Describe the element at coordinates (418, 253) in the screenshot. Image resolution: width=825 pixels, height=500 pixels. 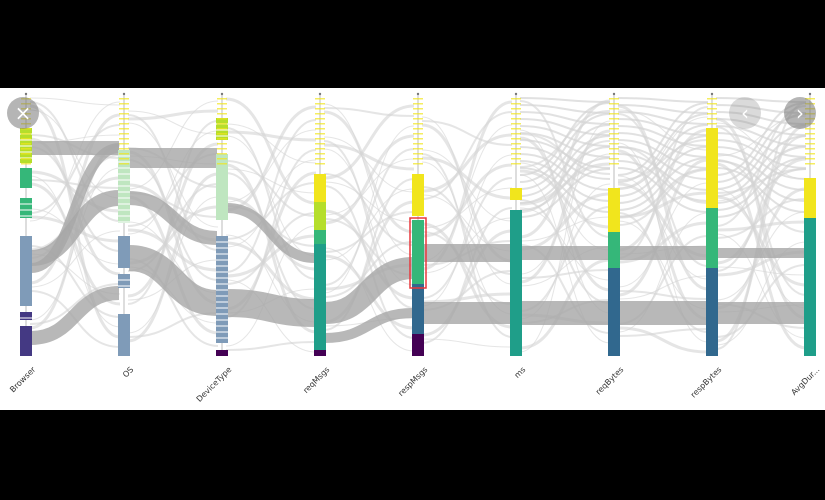
I see `selection-highlight-box` at that location.